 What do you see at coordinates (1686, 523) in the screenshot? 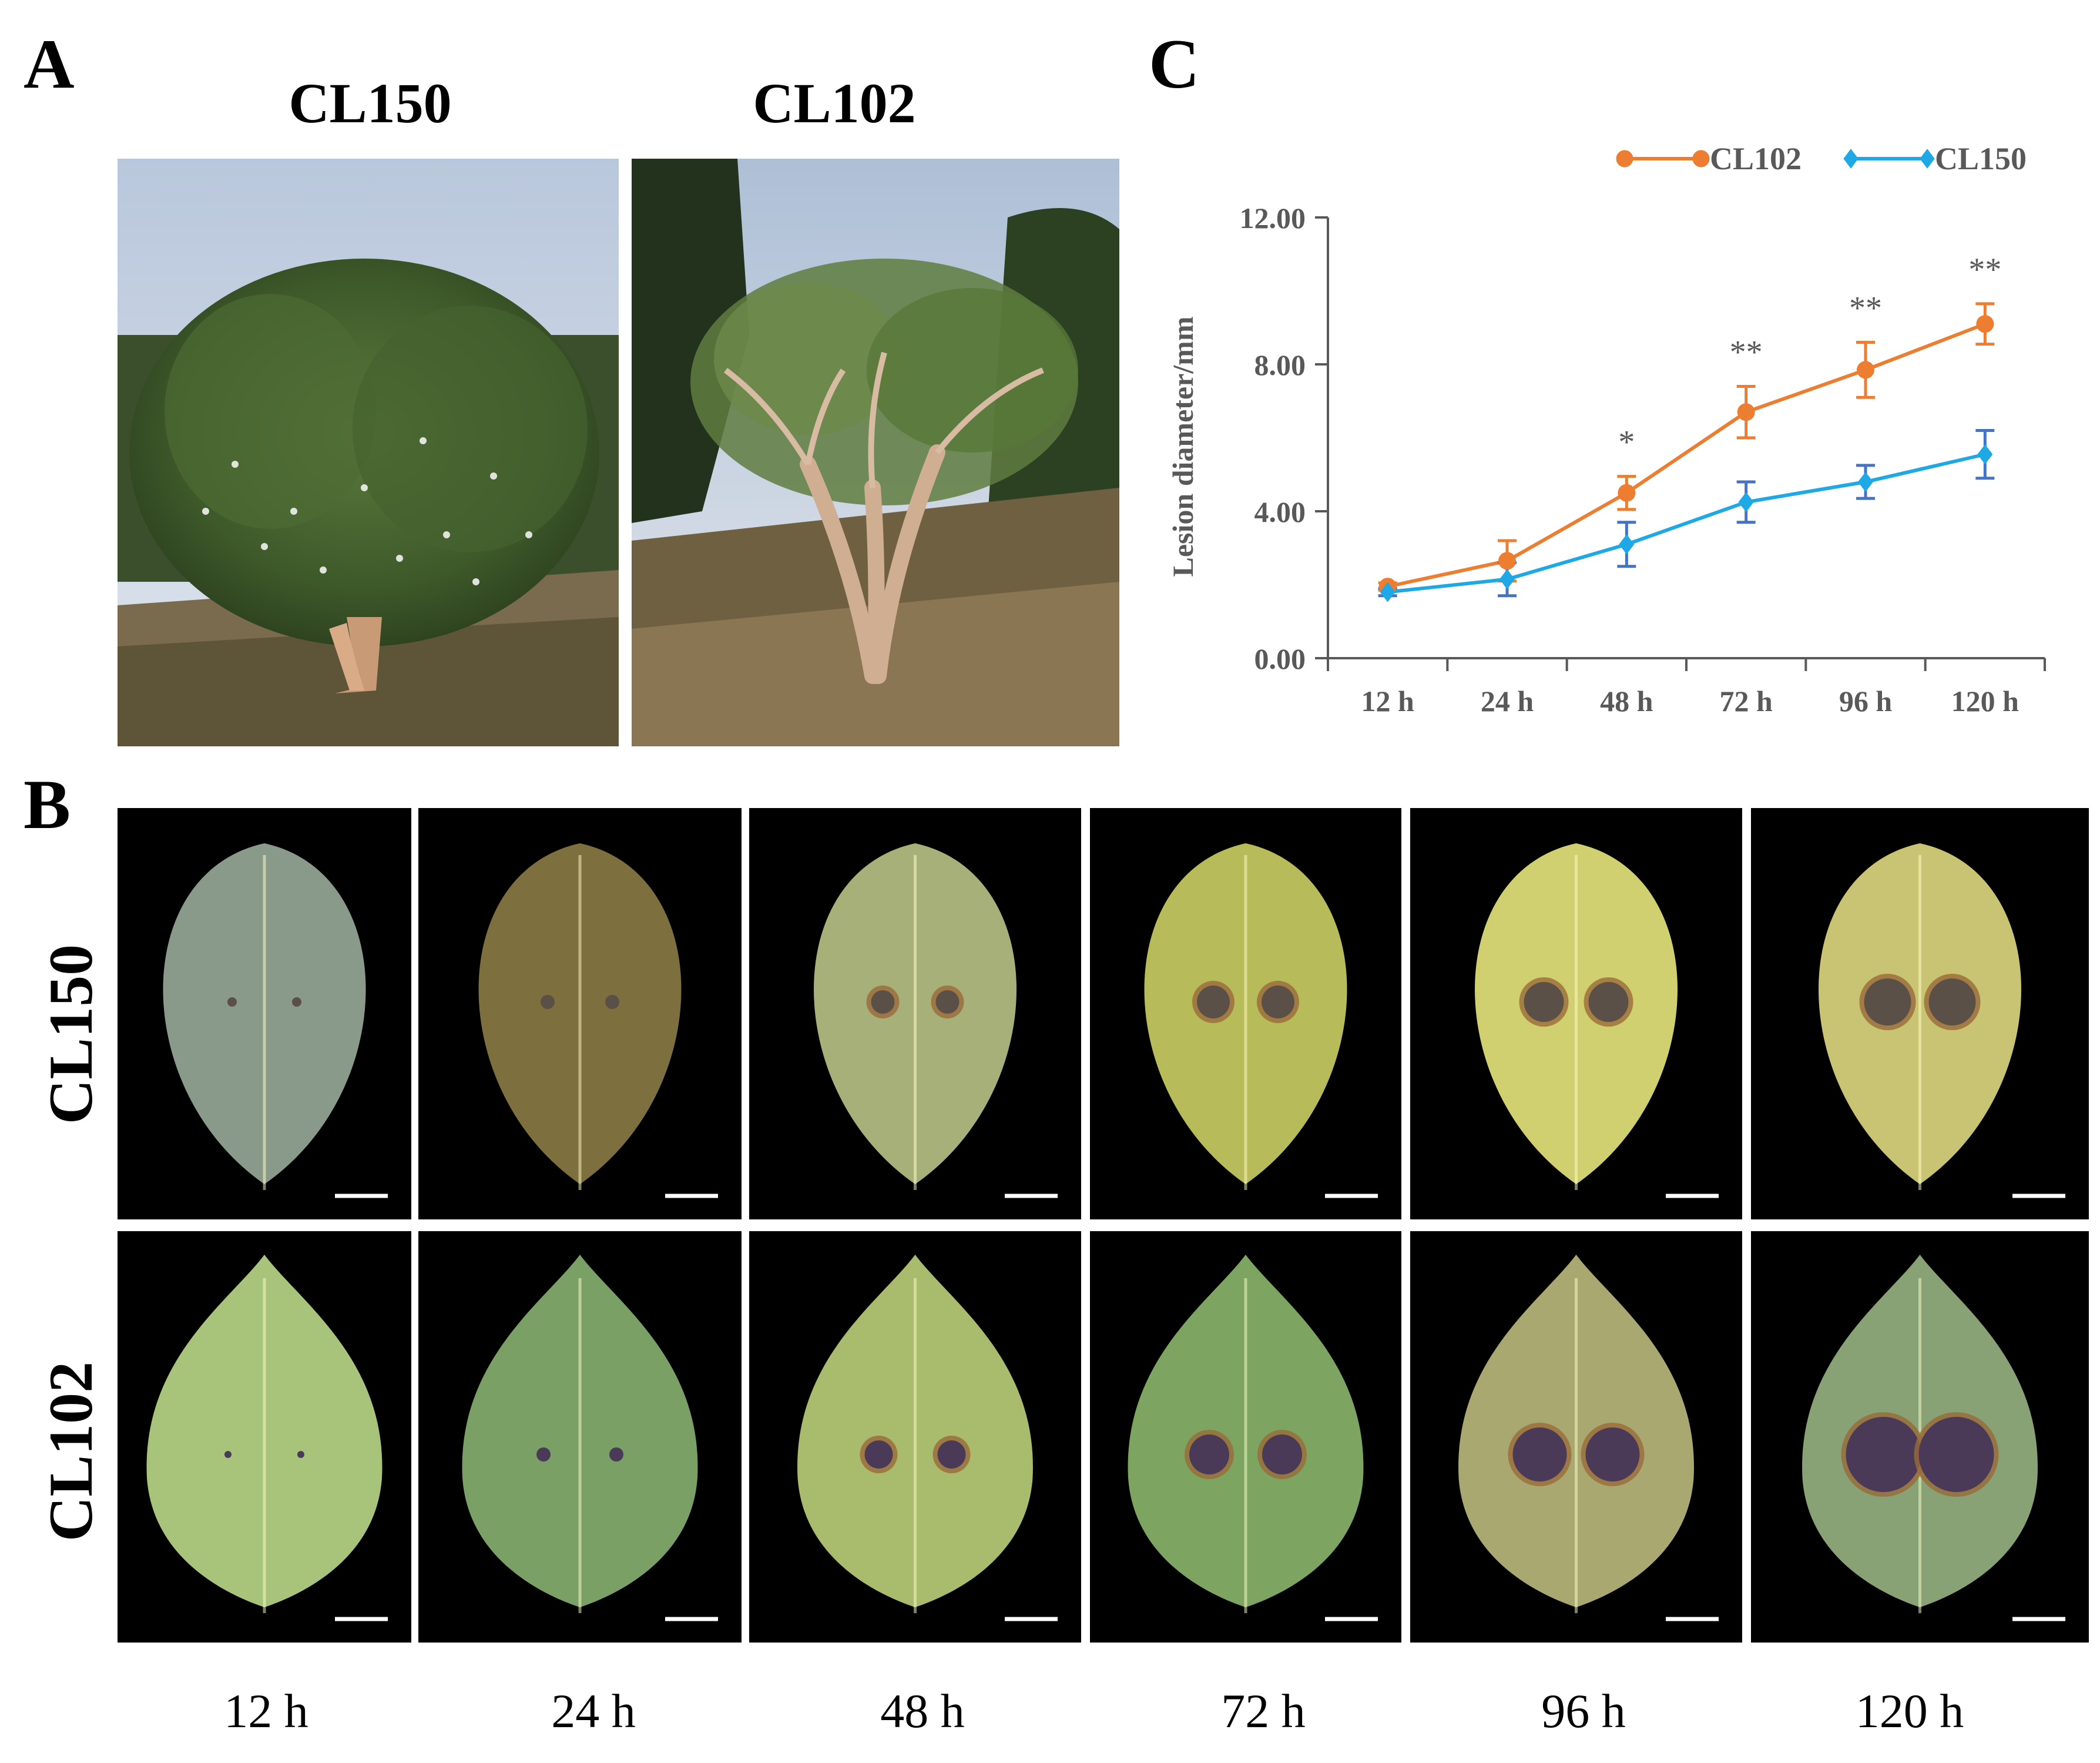
I see `series-line-cl150` at bounding box center [1686, 523].